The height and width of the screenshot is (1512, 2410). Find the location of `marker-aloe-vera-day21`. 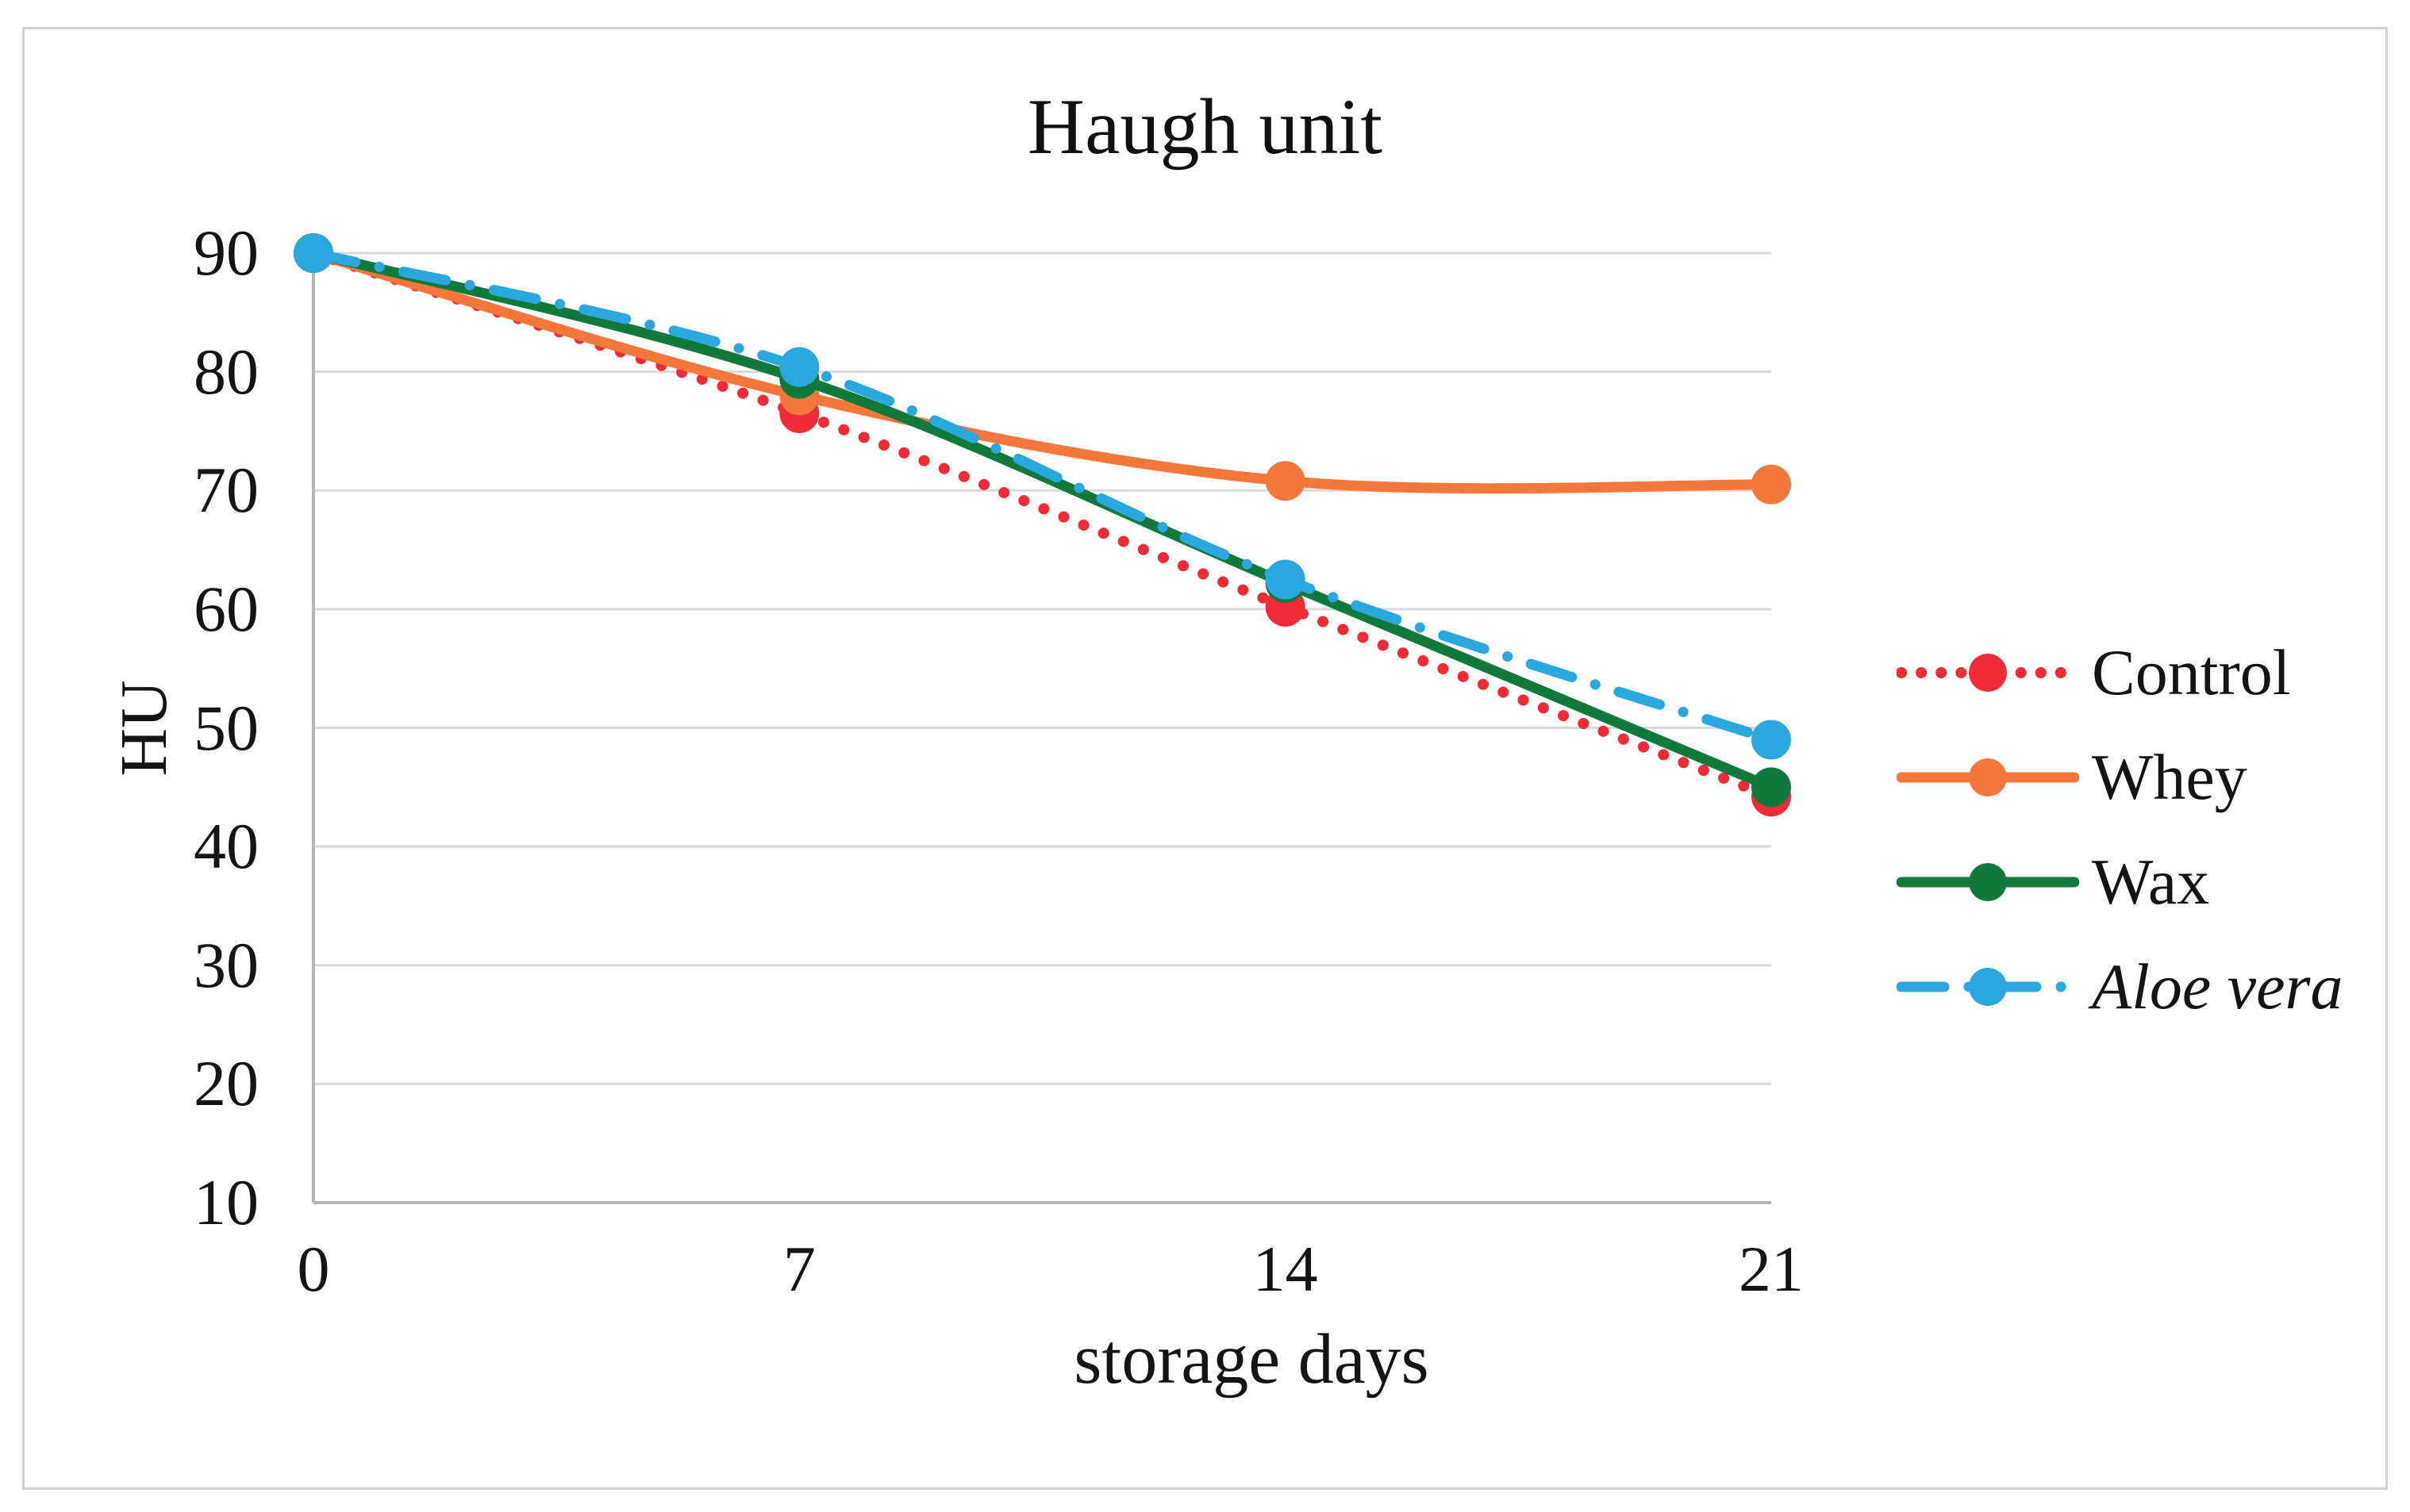

marker-aloe-vera-day21 is located at coordinates (1771, 740).